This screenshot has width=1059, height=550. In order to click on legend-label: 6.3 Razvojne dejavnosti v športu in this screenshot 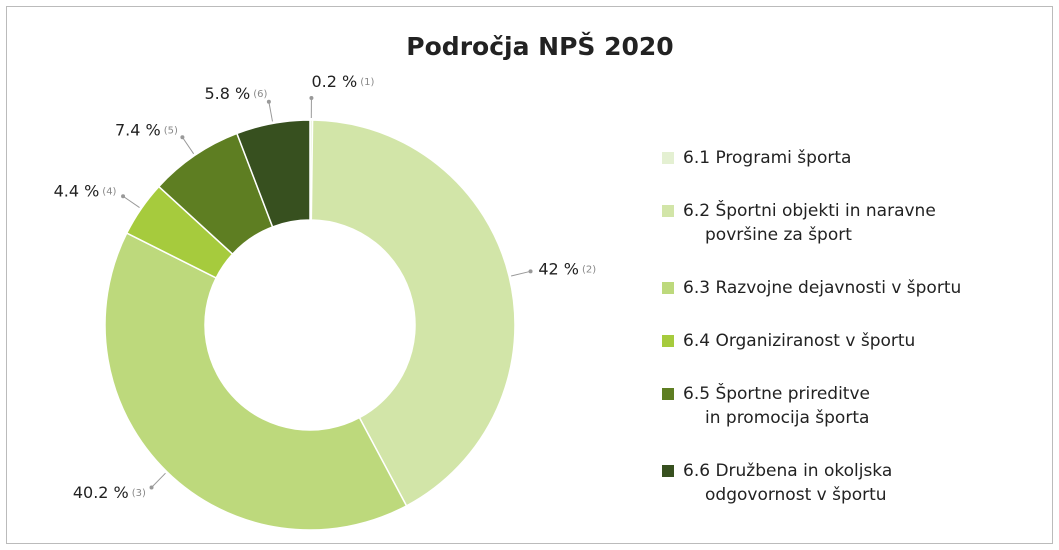, I will do `click(822, 288)`.